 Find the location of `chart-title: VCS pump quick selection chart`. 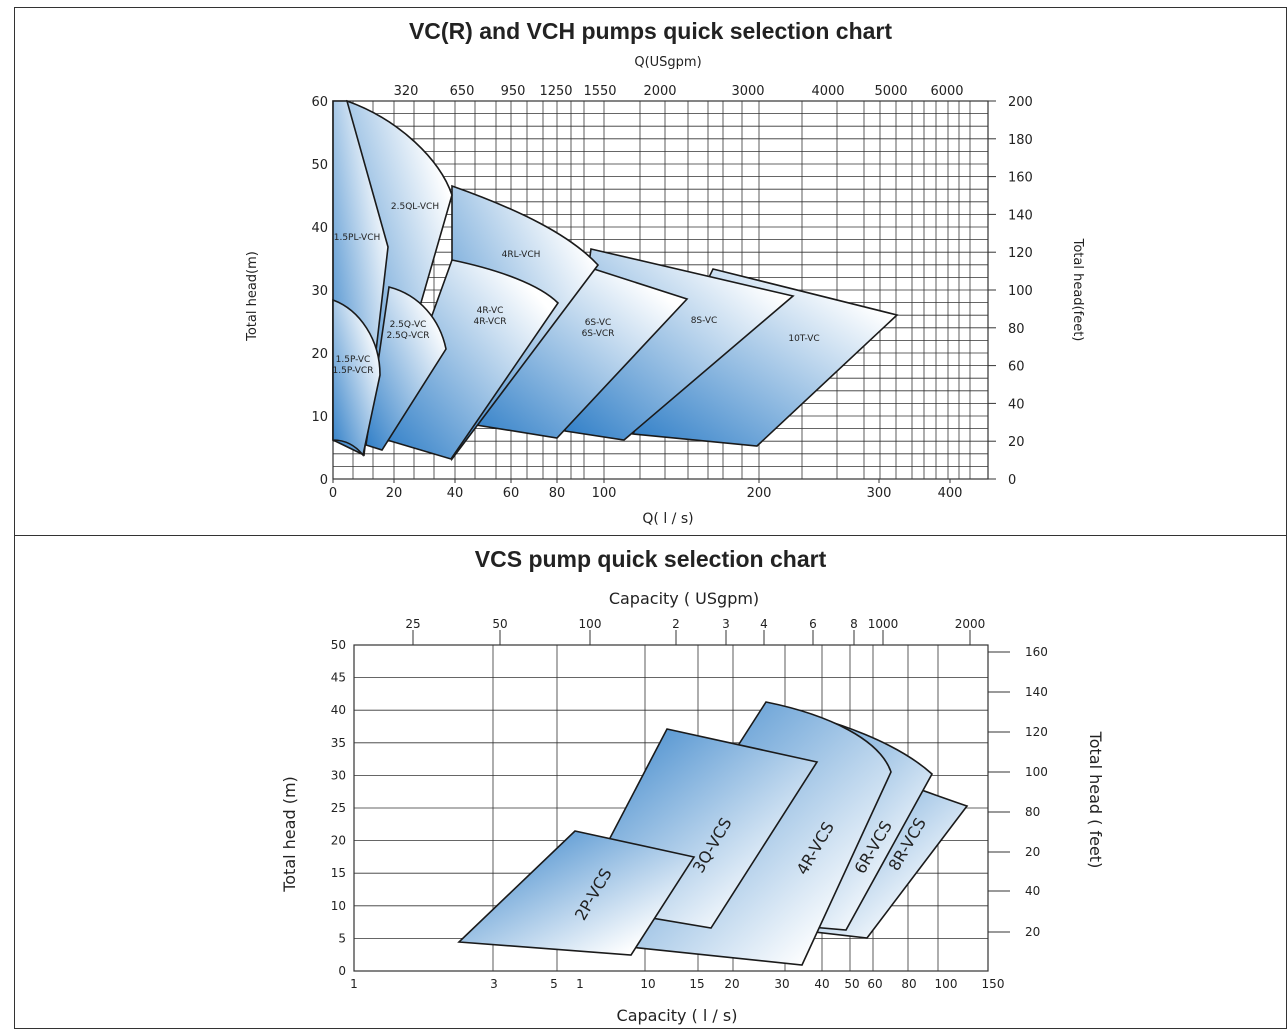

chart-title: VCS pump quick selection chart is located at coordinates (650, 559).